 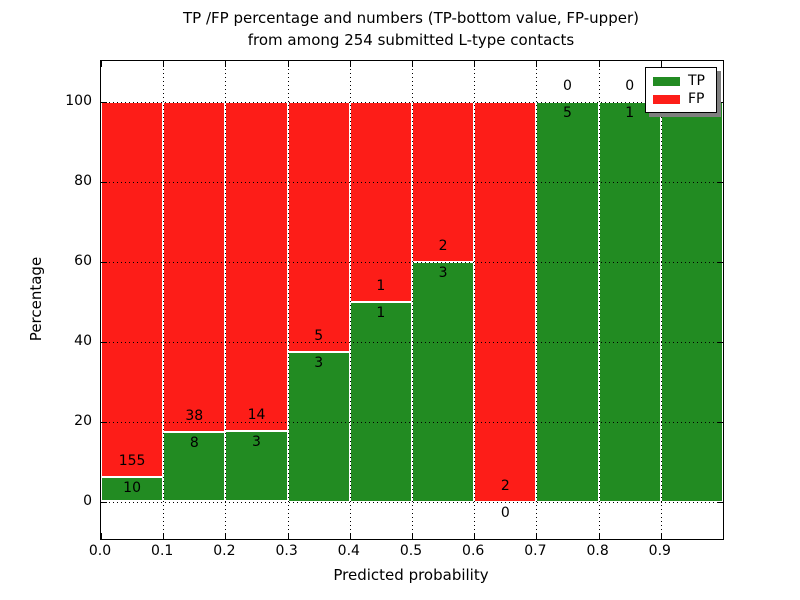 I want to click on fp-count-label: 1, so click(x=381, y=285).